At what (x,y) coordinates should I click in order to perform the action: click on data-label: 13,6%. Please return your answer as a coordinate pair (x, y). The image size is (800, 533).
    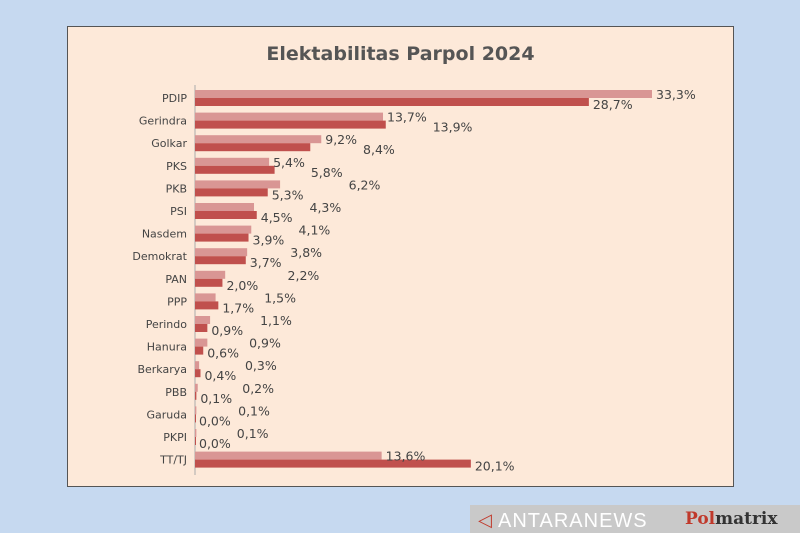
    Looking at the image, I should click on (406, 456).